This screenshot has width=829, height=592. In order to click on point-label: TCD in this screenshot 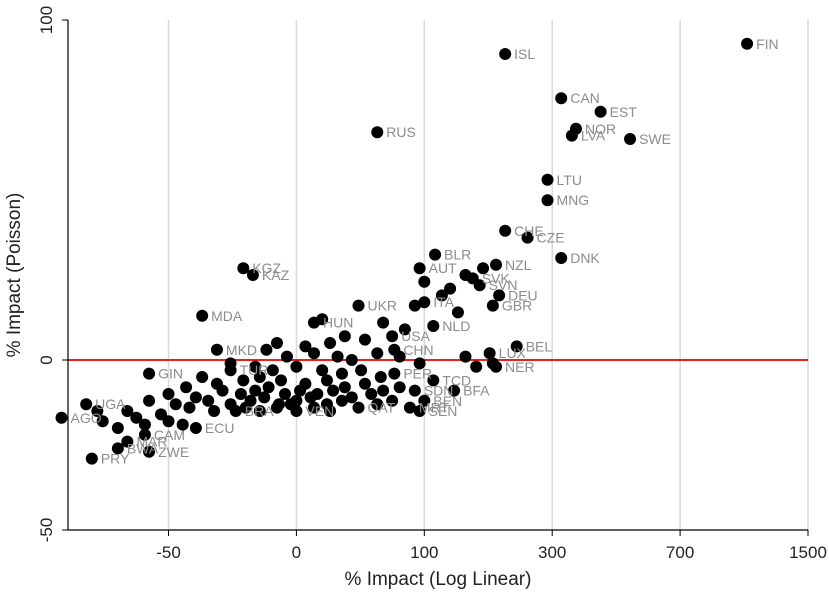, I will do `click(456, 380)`.